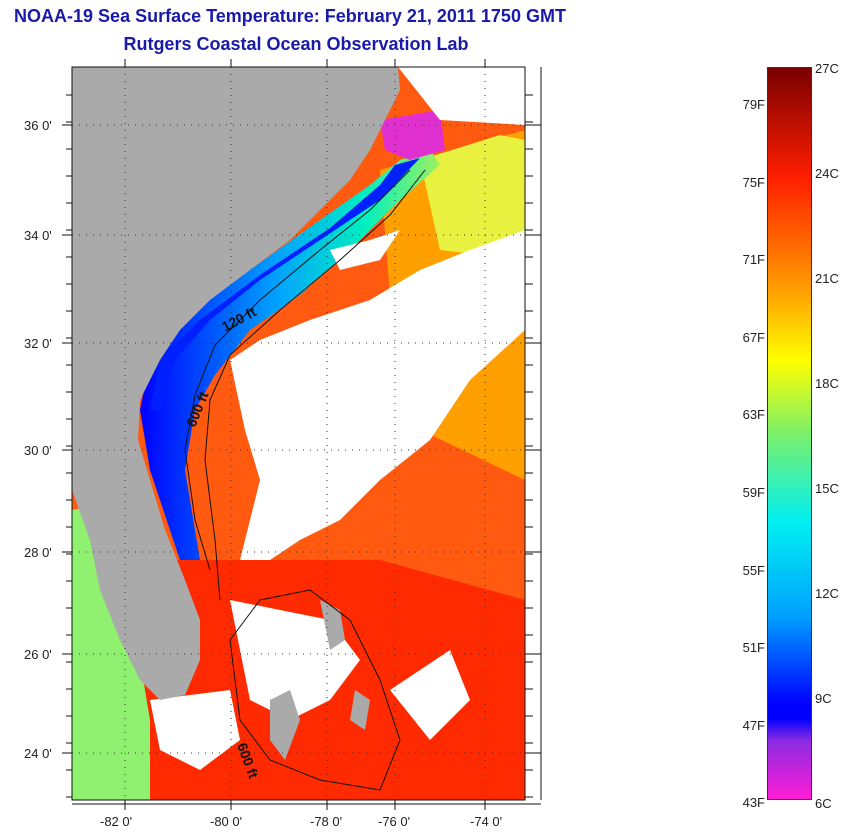 Image resolution: width=841 pixels, height=832 pixels. I want to click on lat-label-32: 32 0', so click(38, 343).